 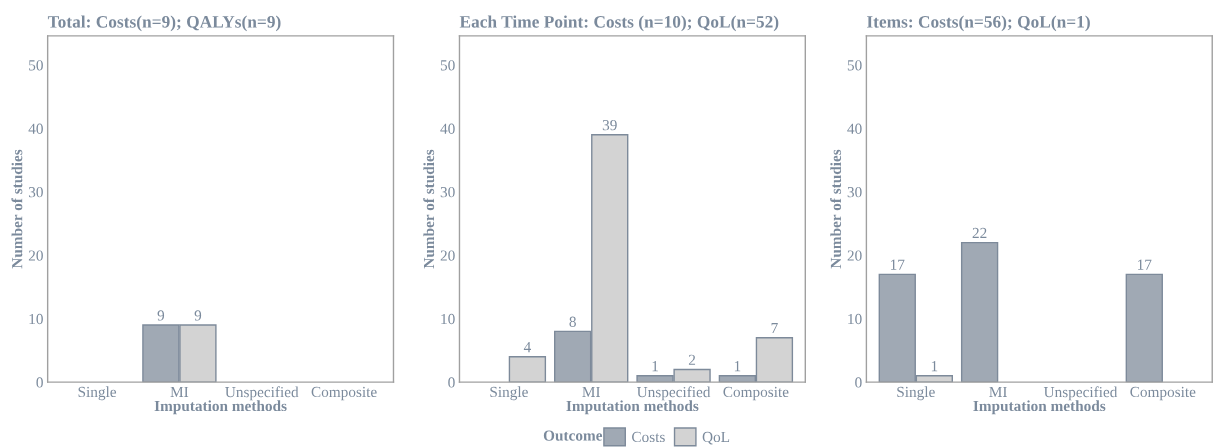 I want to click on chart-title: Items: Costs(n=56); QoL(n=1), so click(x=978, y=23).